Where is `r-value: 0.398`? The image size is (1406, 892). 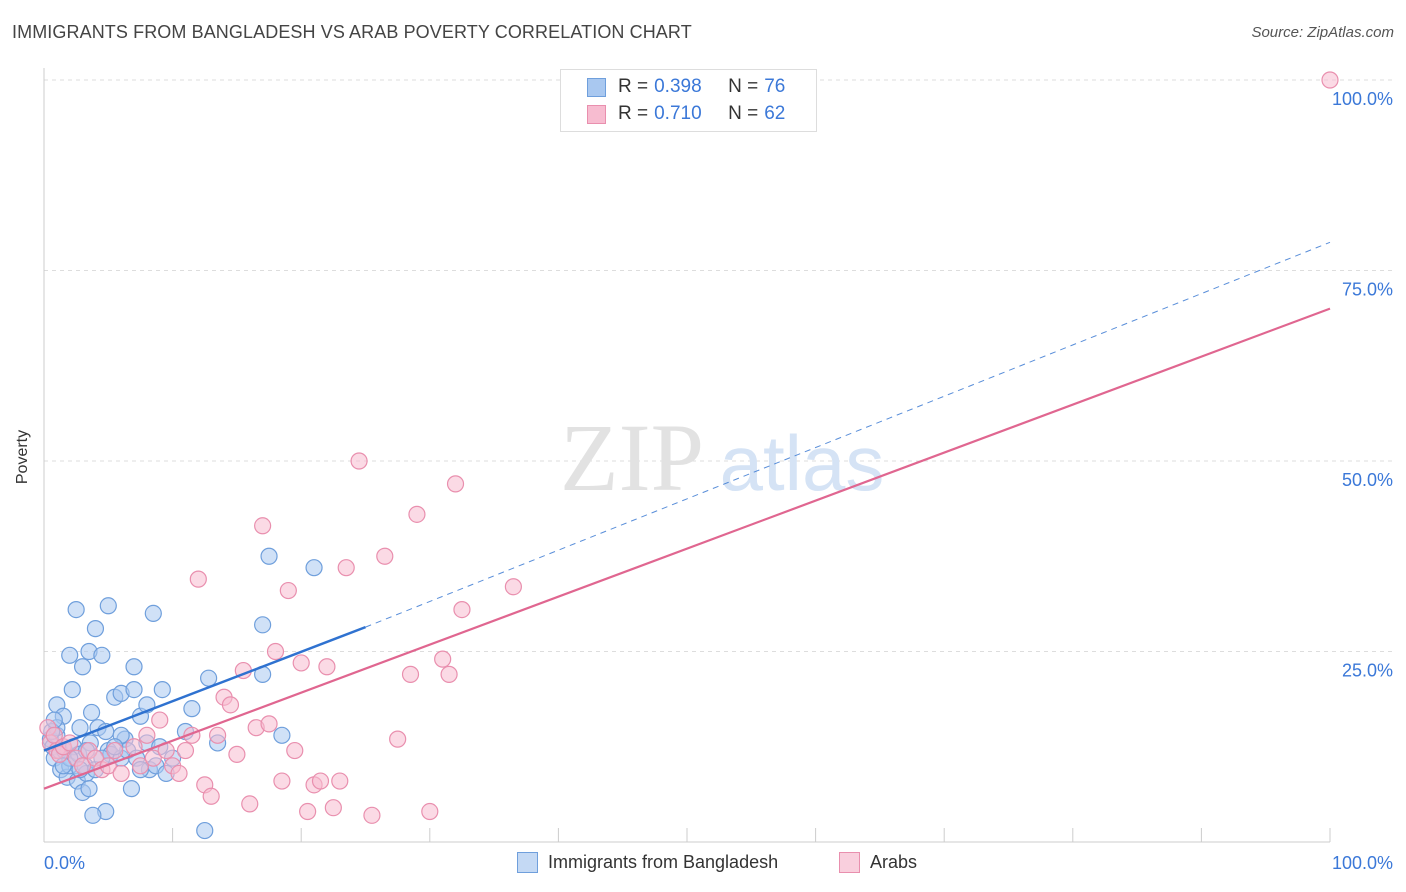
r-value: 0.398 is located at coordinates (678, 86).